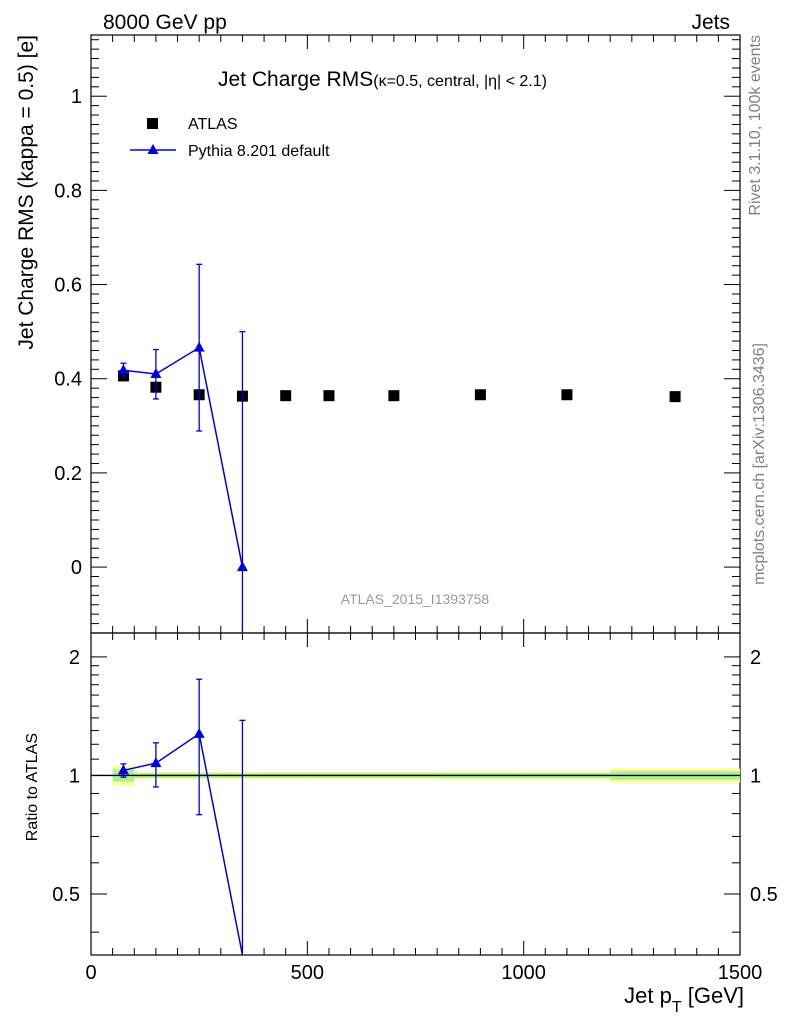 The height and width of the screenshot is (1024, 786). Describe the element at coordinates (755, 125) in the screenshot. I see `rivet-label: Rivet 3.1.10, 100k events` at that location.